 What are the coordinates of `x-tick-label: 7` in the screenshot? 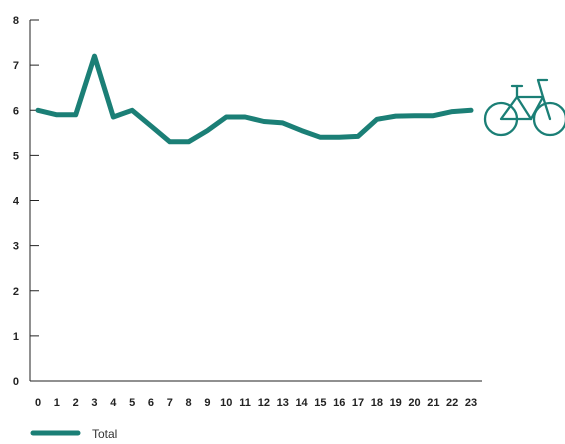 It's located at (170, 403).